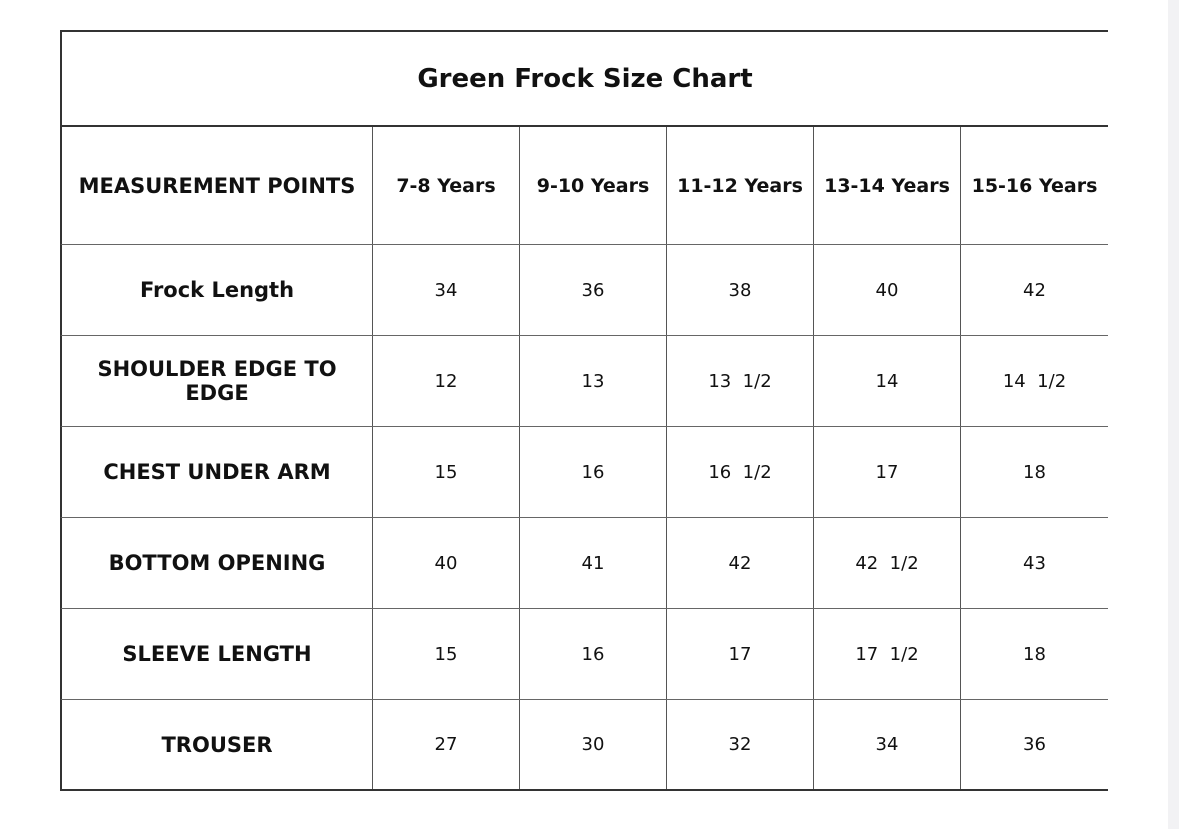 This screenshot has height=829, width=1179. Describe the element at coordinates (887, 563) in the screenshot. I see `value-cell: 42 1/2` at that location.